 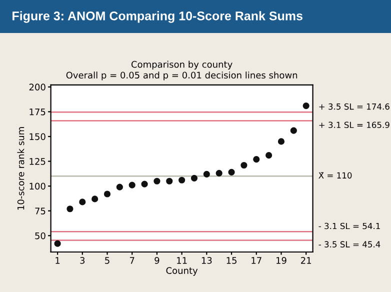 I want to click on x-tick-label: 3, so click(x=82, y=260).